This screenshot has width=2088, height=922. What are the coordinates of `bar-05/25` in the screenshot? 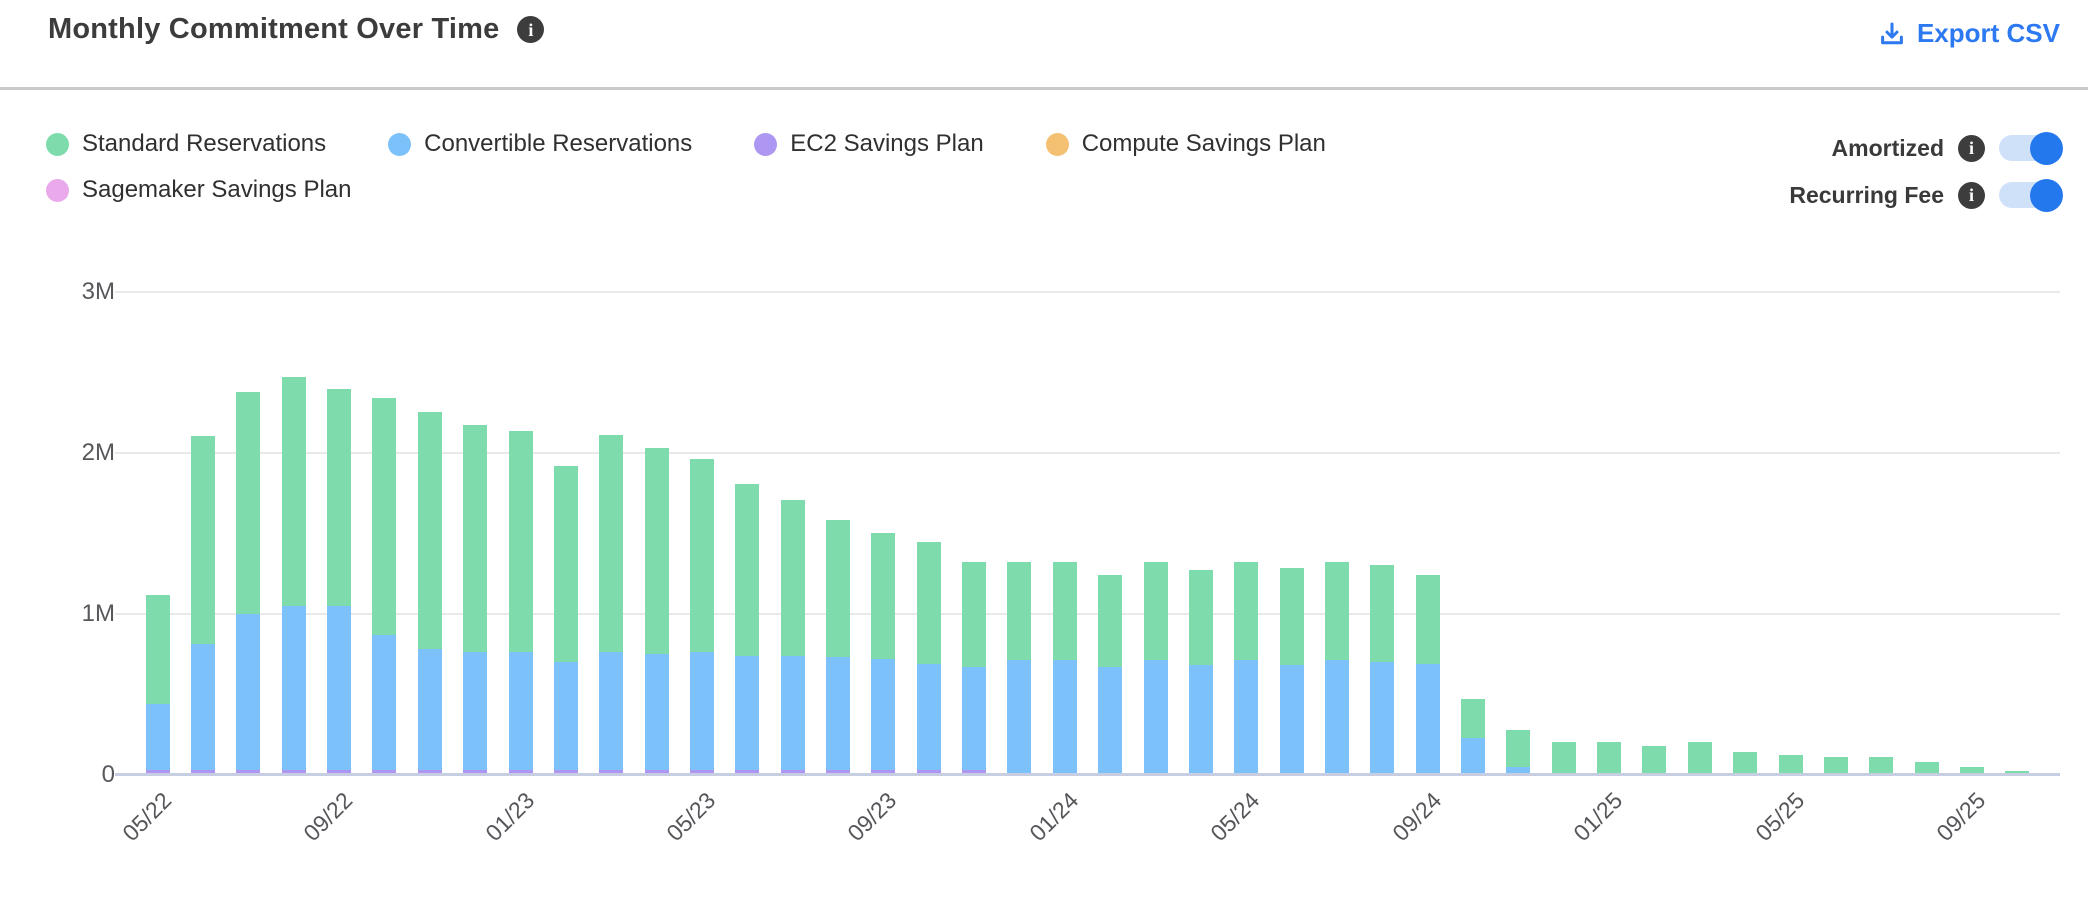 It's located at (1790, 764).